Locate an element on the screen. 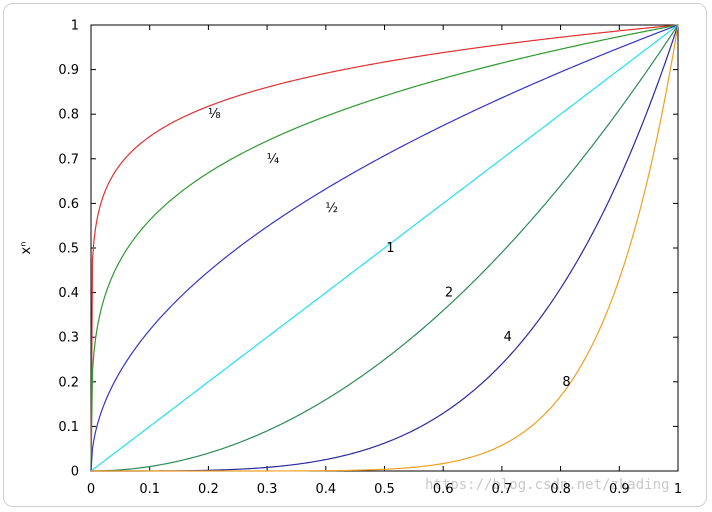  x-tick-label: 1 is located at coordinates (678, 489).